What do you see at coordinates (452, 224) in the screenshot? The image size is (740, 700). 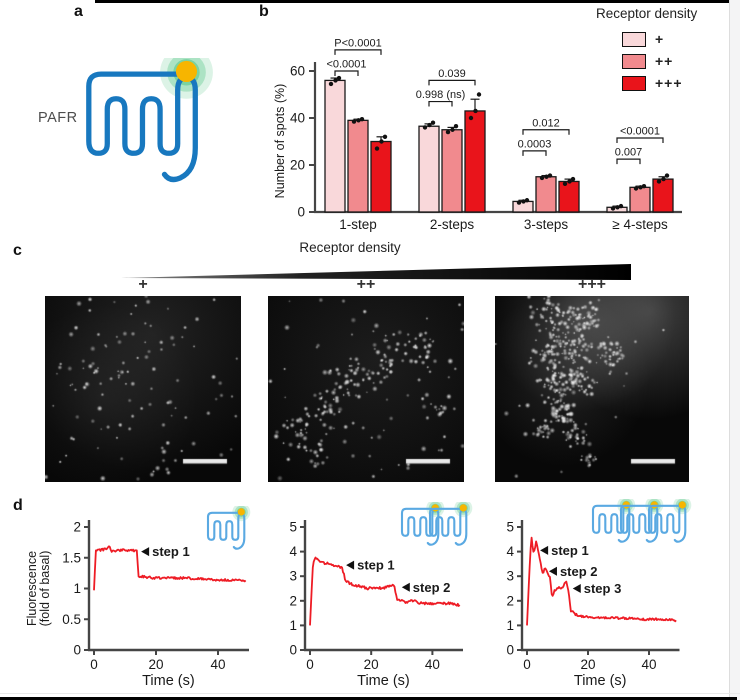 I see `svg-text: 2-steps` at bounding box center [452, 224].